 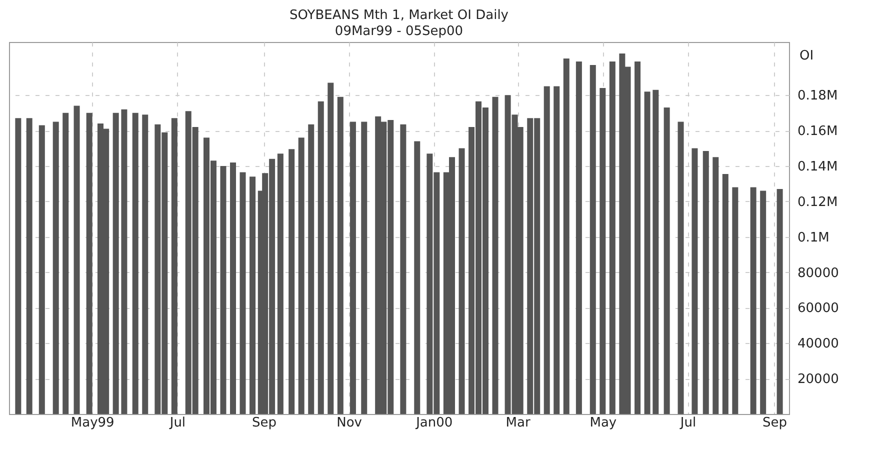 What do you see at coordinates (603, 423) in the screenshot?
I see `x-tick-label: May` at bounding box center [603, 423].